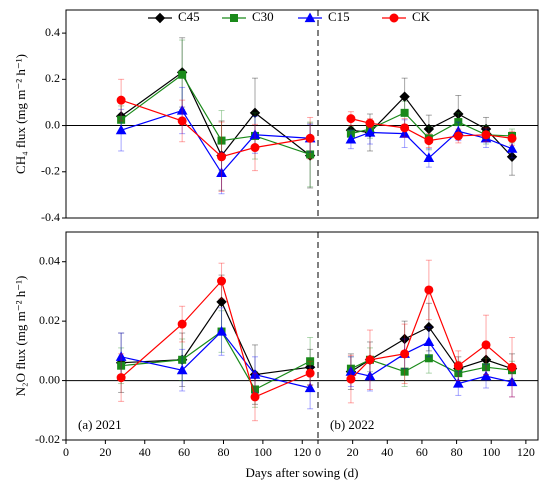  I want to click on y-tick-label: 0.4, so click(52, 32).